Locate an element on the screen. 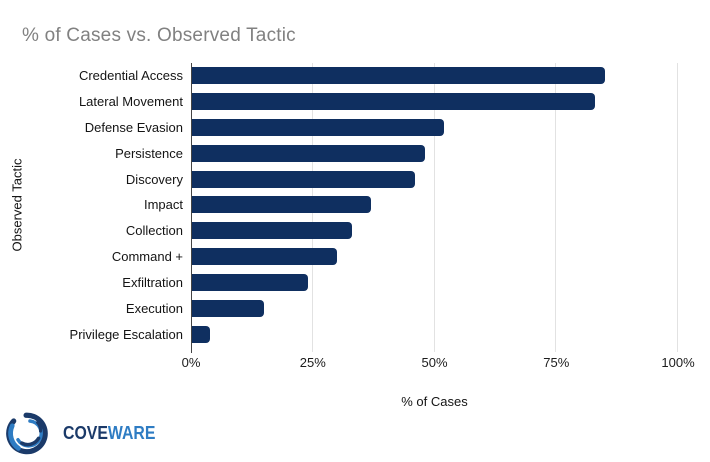  category-label: Defense Evasion is located at coordinates (133, 128).